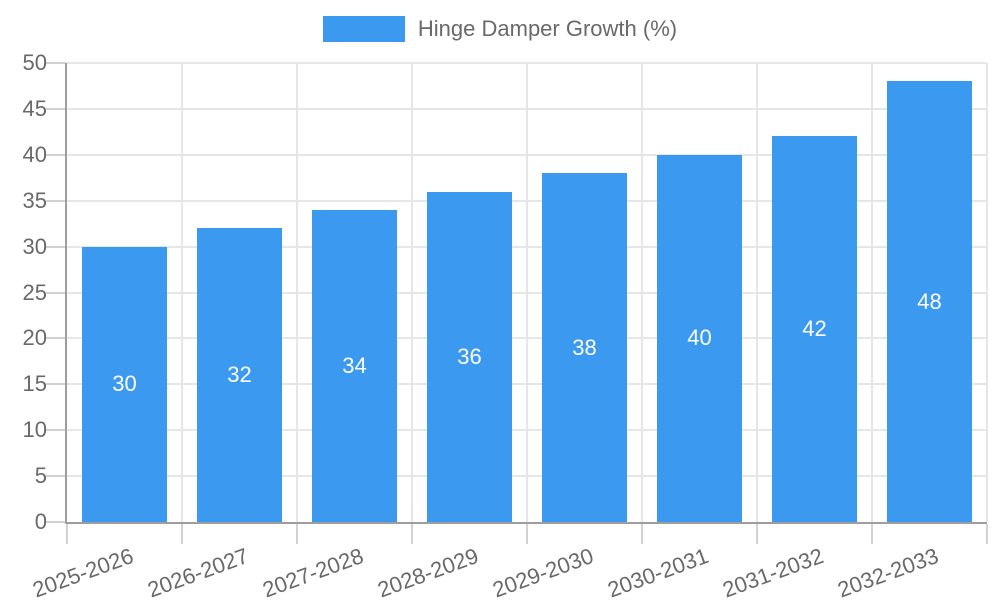 The height and width of the screenshot is (600, 1000). I want to click on bar: 48, so click(929, 301).